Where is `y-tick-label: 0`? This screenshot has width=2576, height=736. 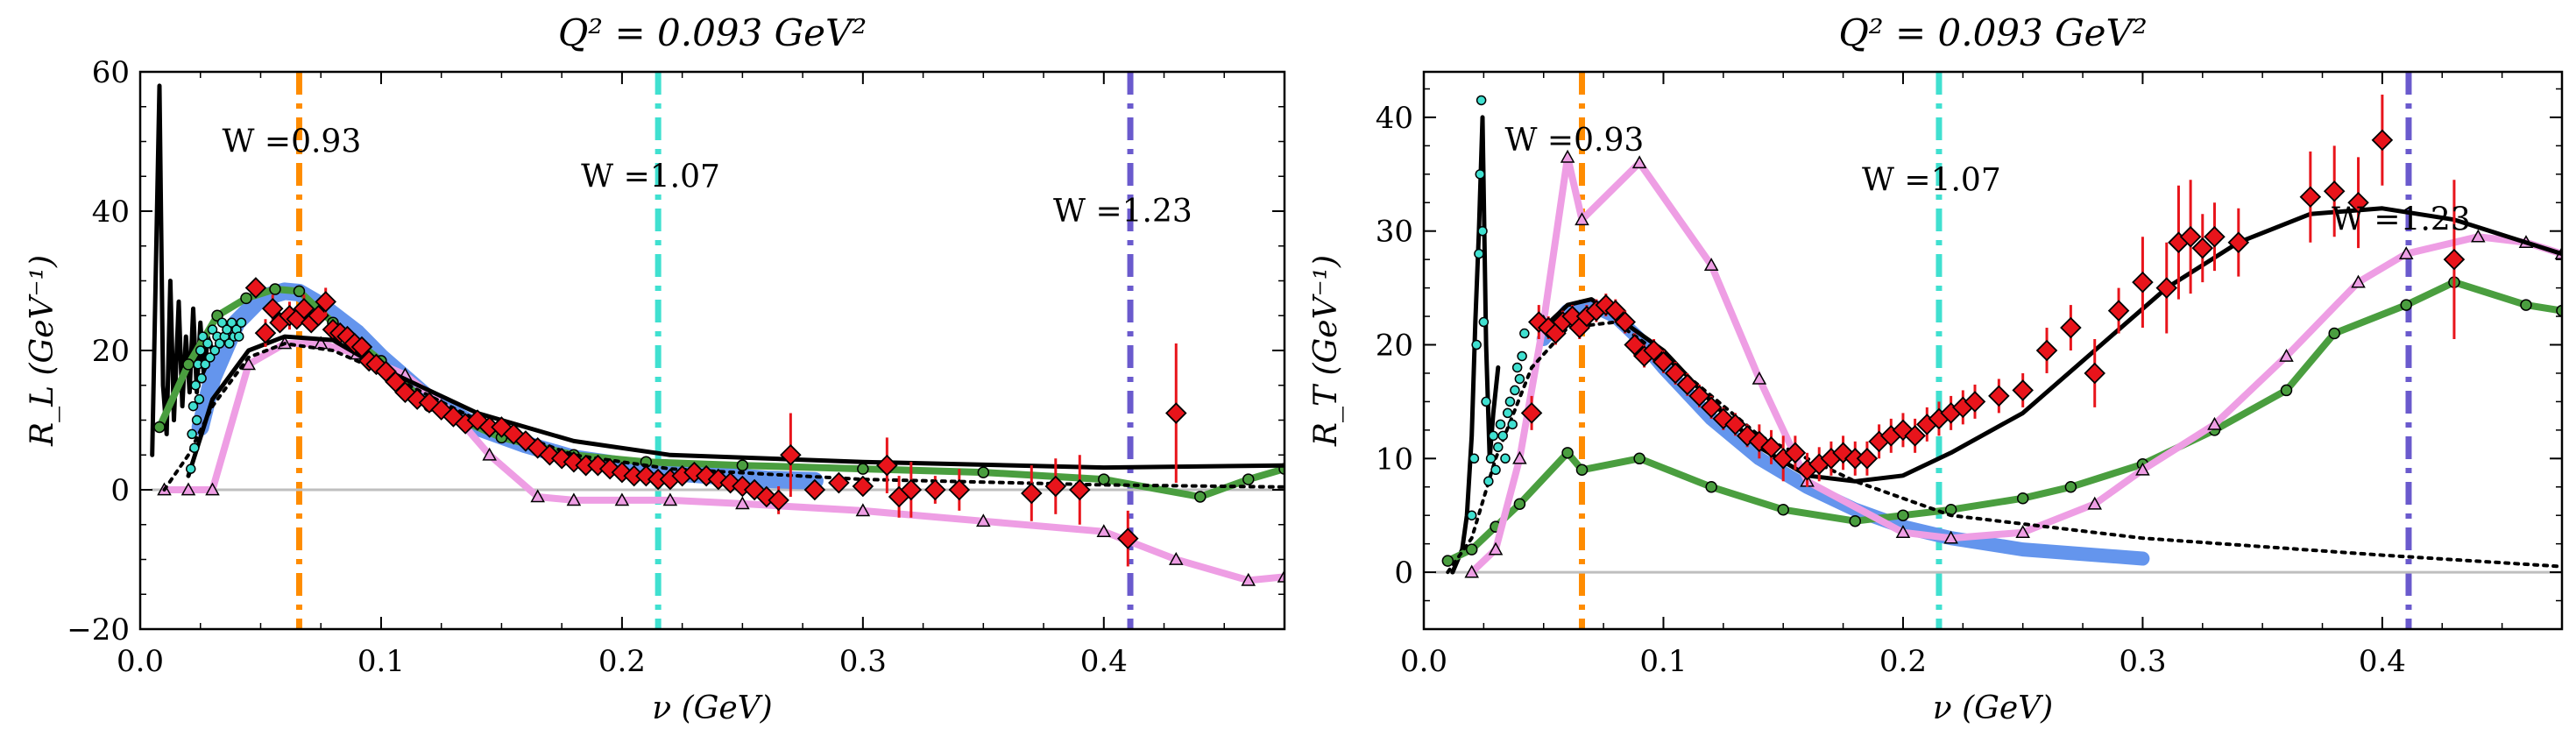 y-tick-label: 0 is located at coordinates (1403, 573).